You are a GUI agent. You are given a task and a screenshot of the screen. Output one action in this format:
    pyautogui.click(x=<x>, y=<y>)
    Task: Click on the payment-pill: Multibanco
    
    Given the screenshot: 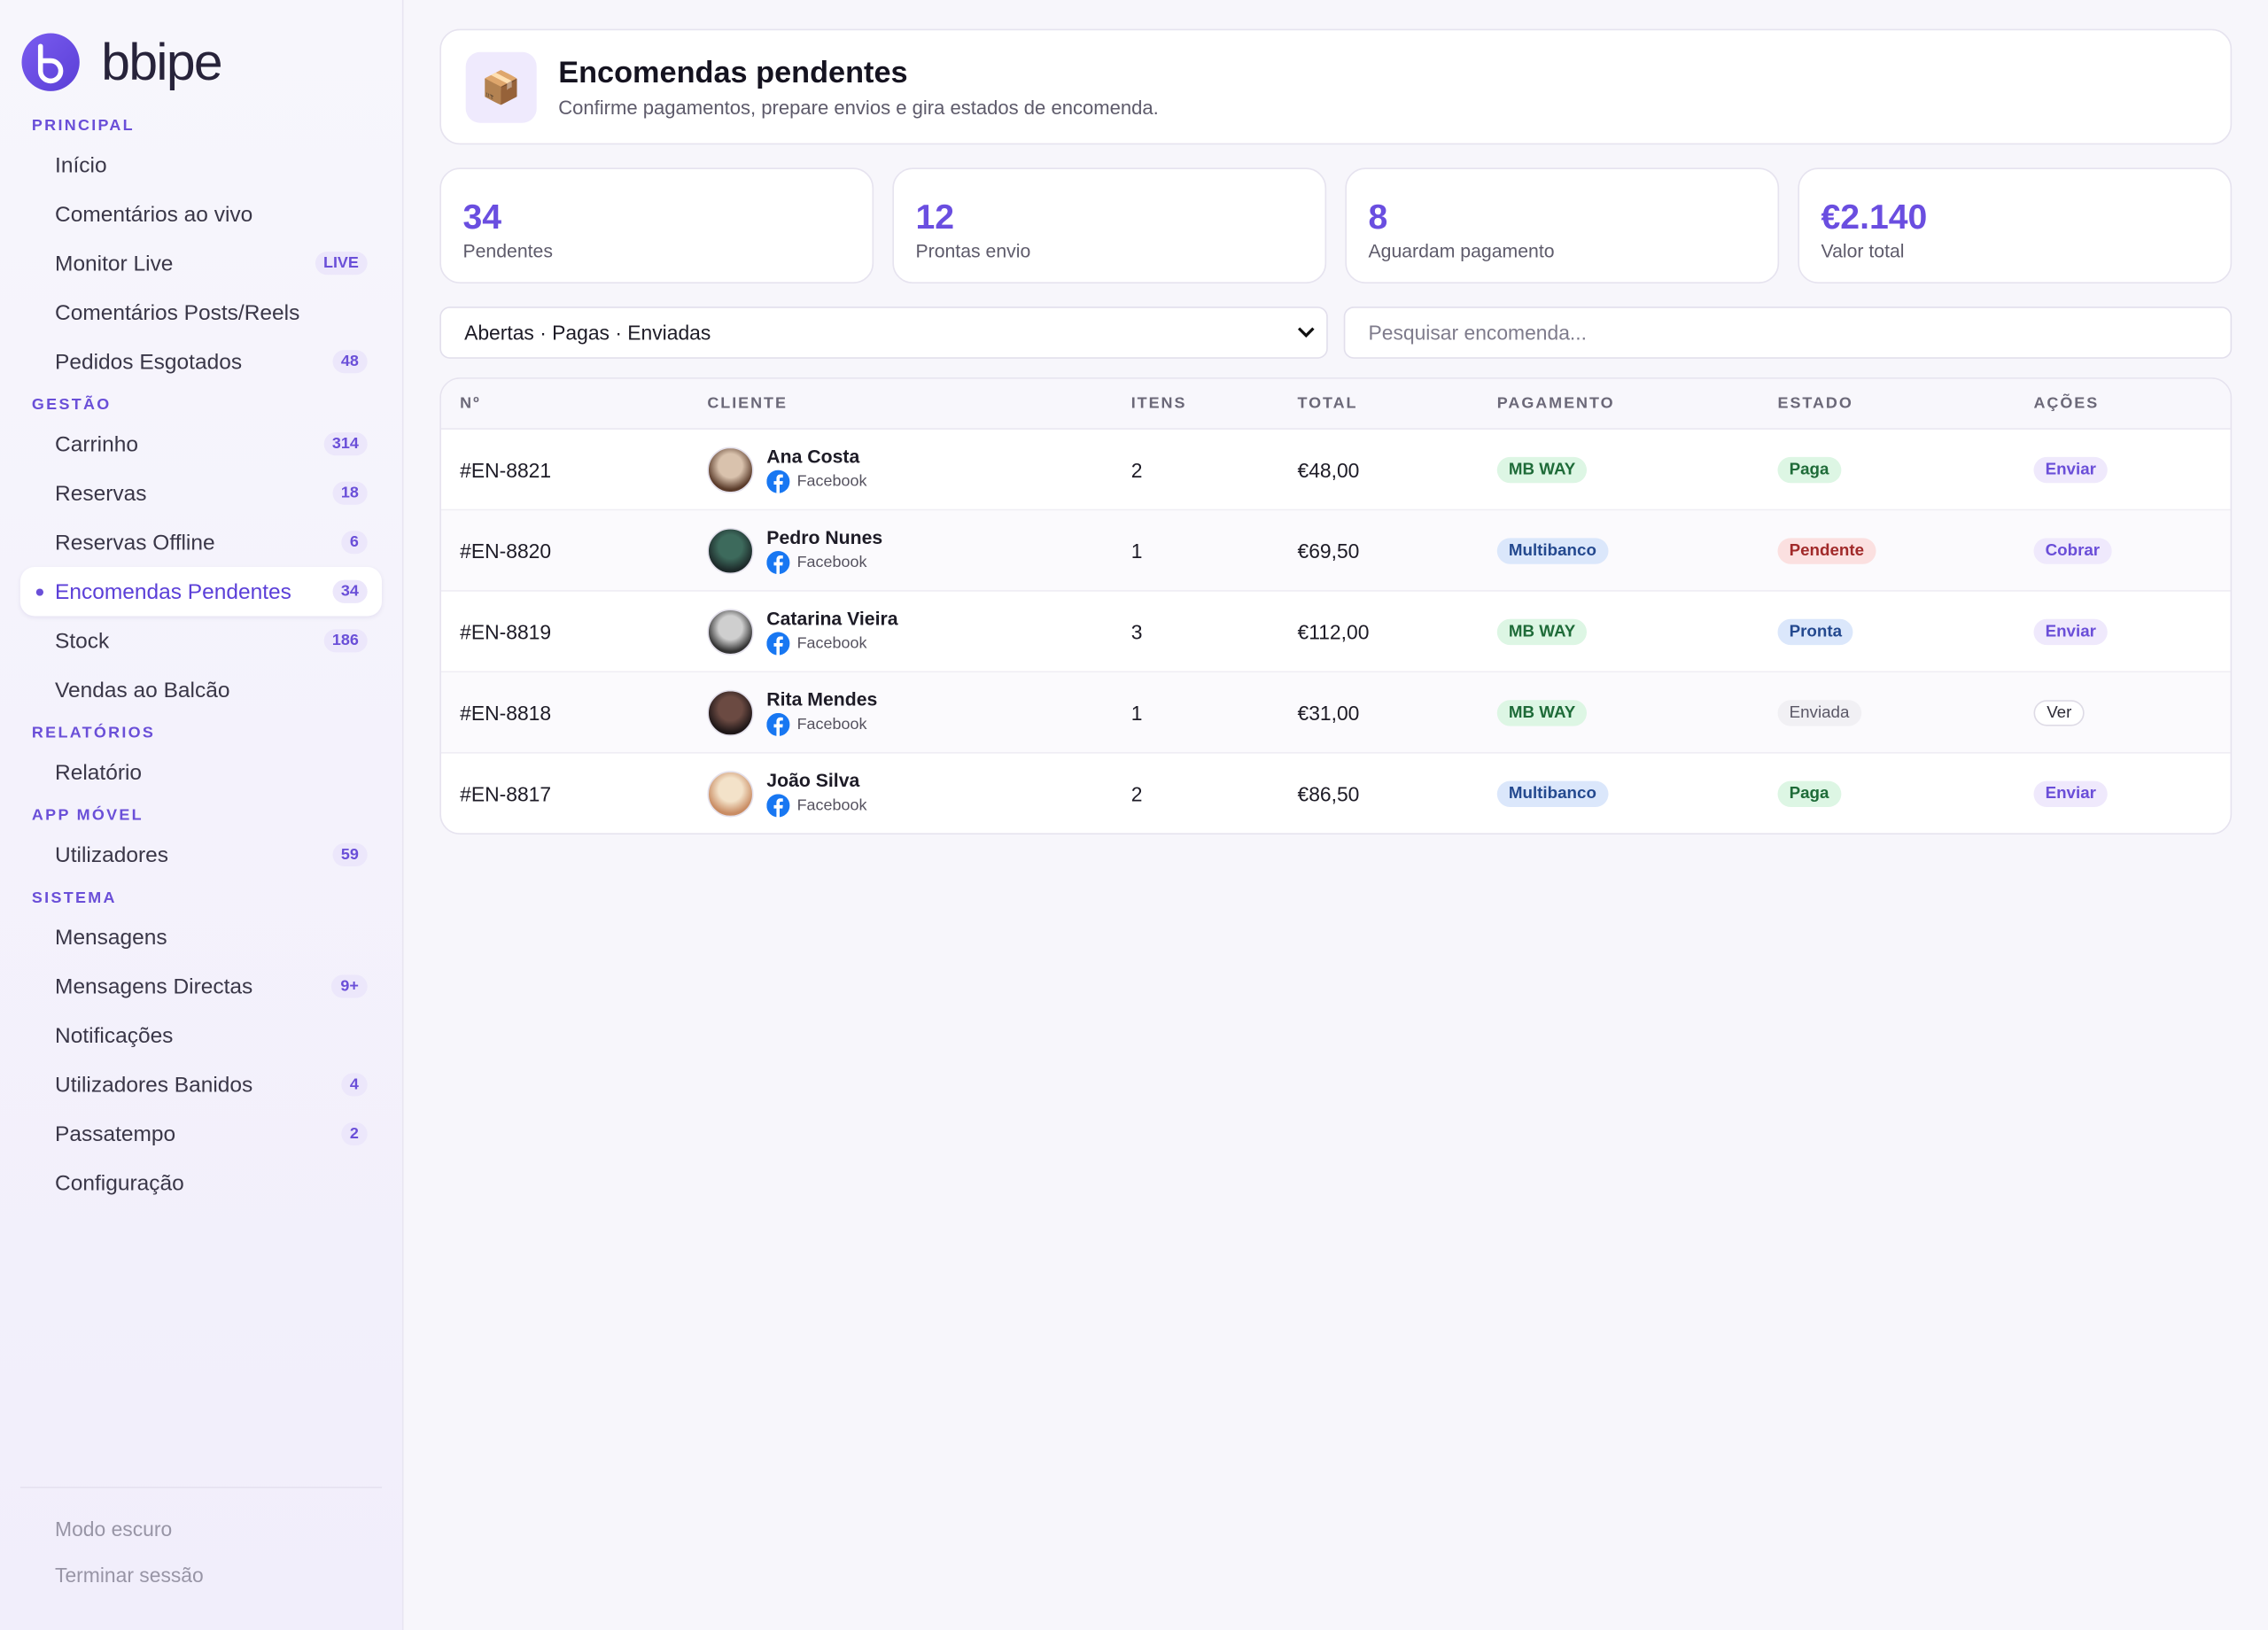 What is the action you would take?
    pyautogui.click(x=1552, y=551)
    